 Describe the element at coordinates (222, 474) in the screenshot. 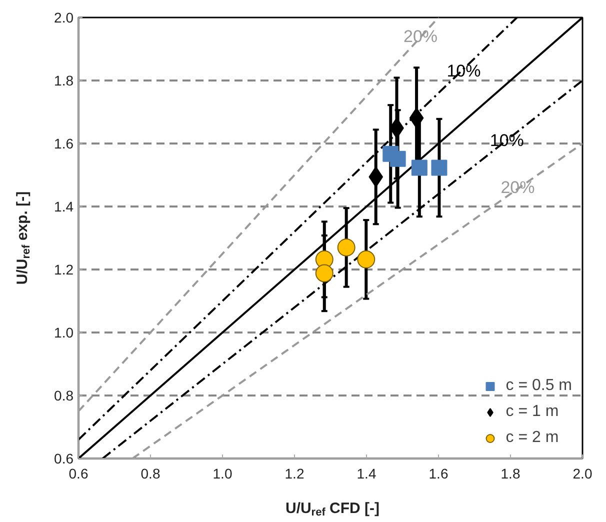

I see `x-tick-label: 1.0` at that location.